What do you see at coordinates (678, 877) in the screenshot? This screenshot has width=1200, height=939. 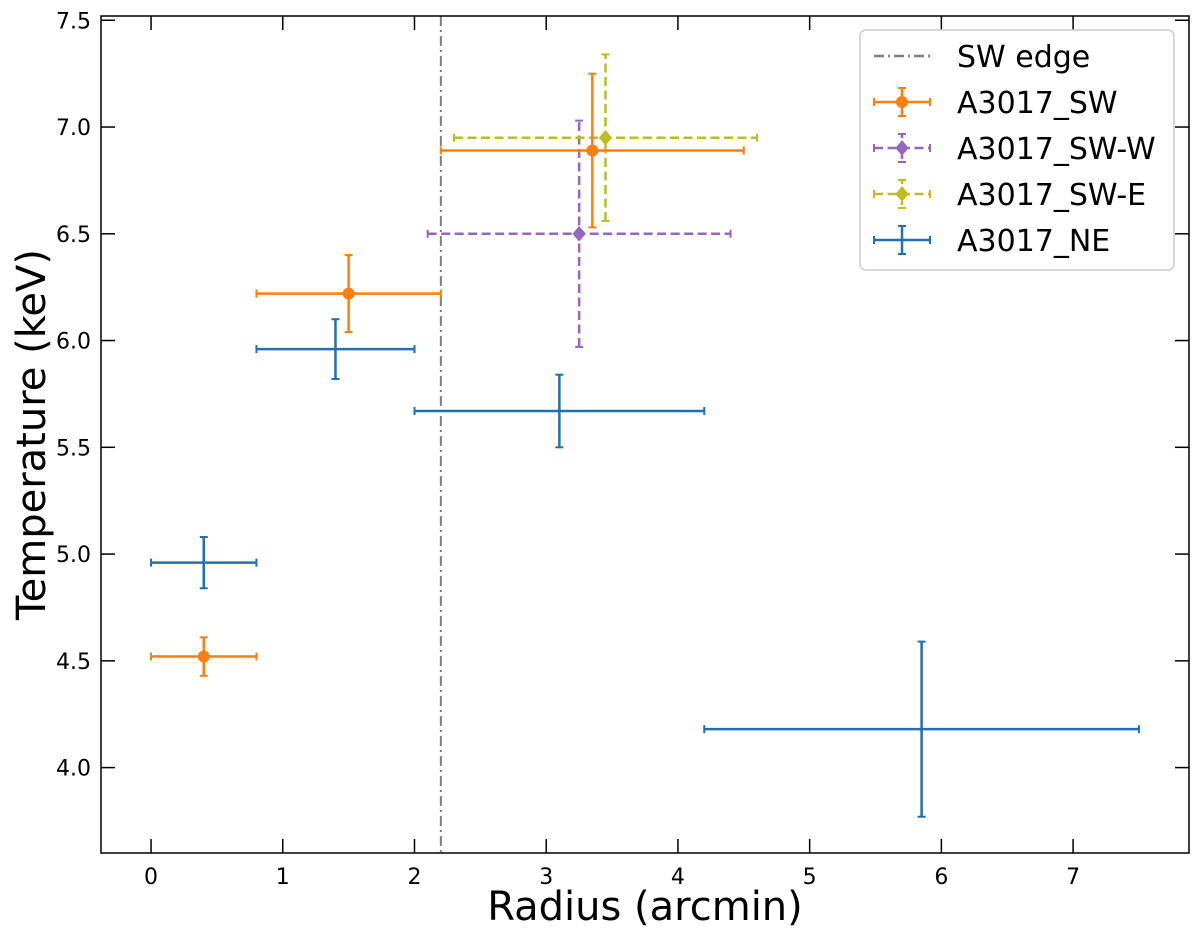 I see `x-tick-label: 4` at bounding box center [678, 877].